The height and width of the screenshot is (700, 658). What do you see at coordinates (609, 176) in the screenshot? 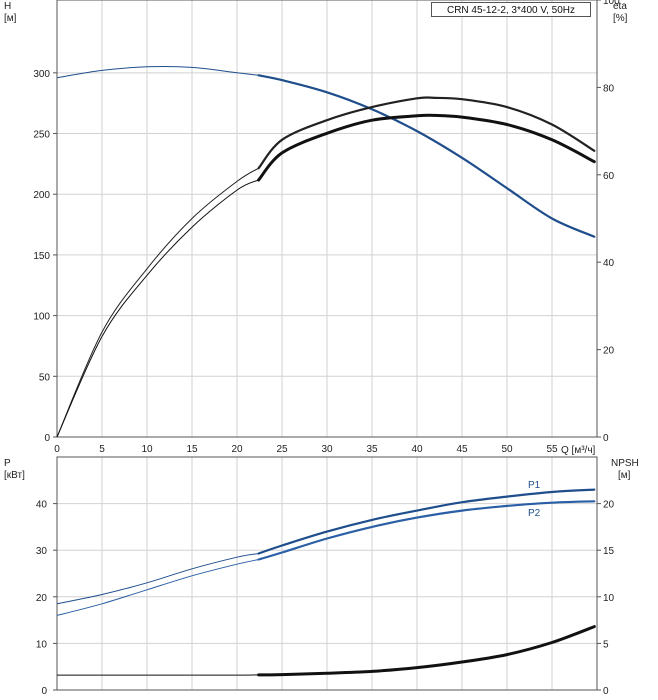
I see `y-right-tick-label: 60` at bounding box center [609, 176].